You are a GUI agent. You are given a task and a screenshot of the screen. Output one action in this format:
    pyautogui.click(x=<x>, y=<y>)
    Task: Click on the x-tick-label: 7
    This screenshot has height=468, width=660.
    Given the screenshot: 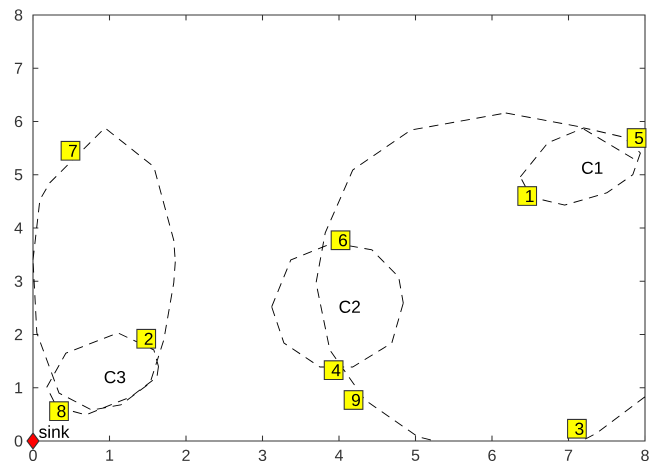 What is the action you would take?
    pyautogui.click(x=568, y=455)
    